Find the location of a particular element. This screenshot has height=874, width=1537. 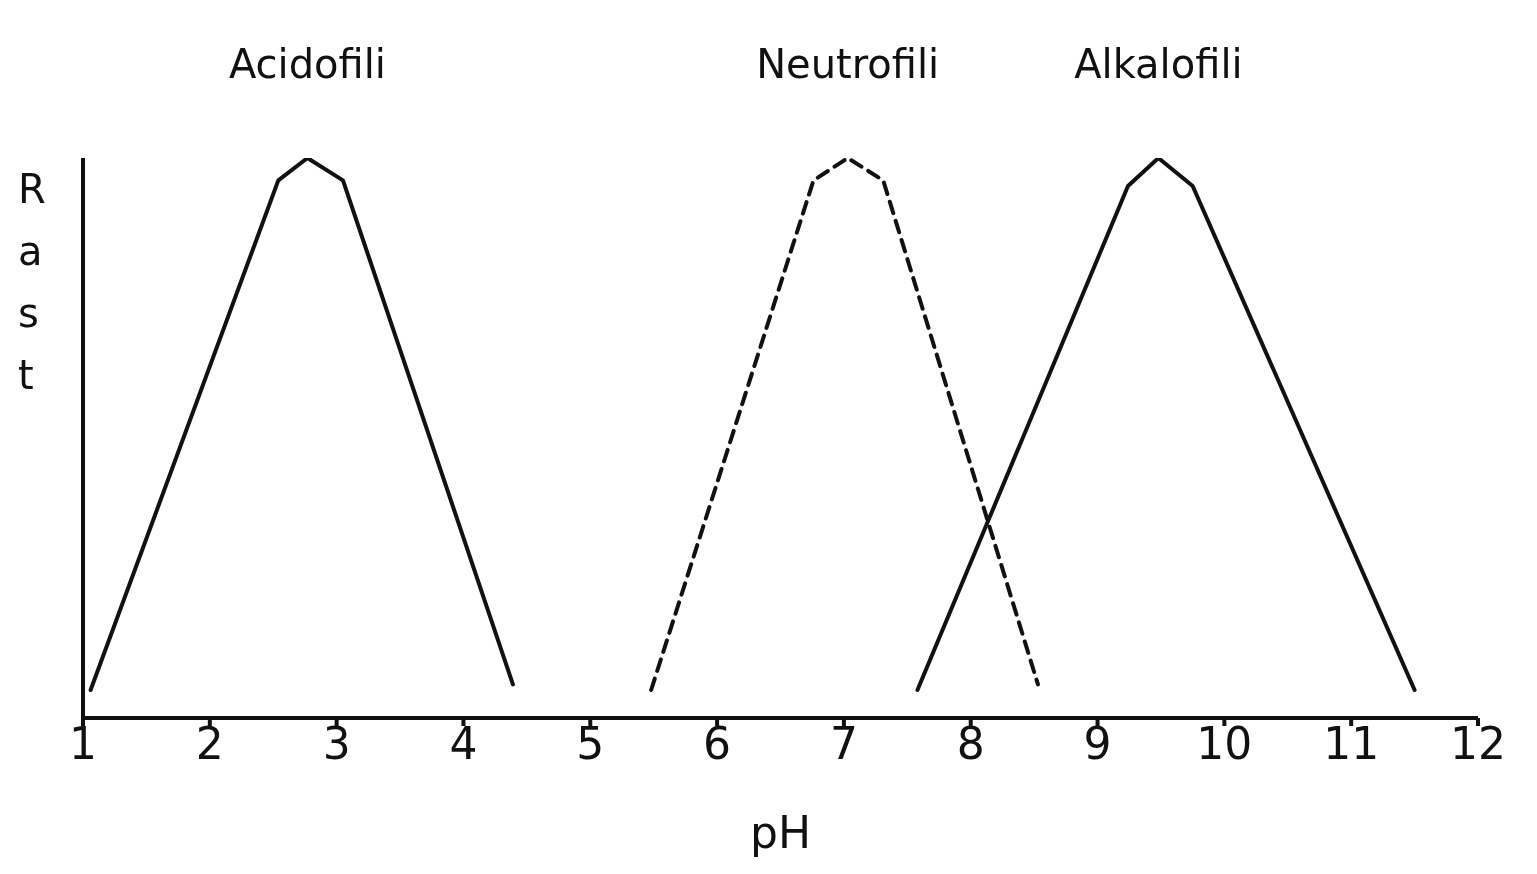

x-tick-label: 3 is located at coordinates (336, 744).